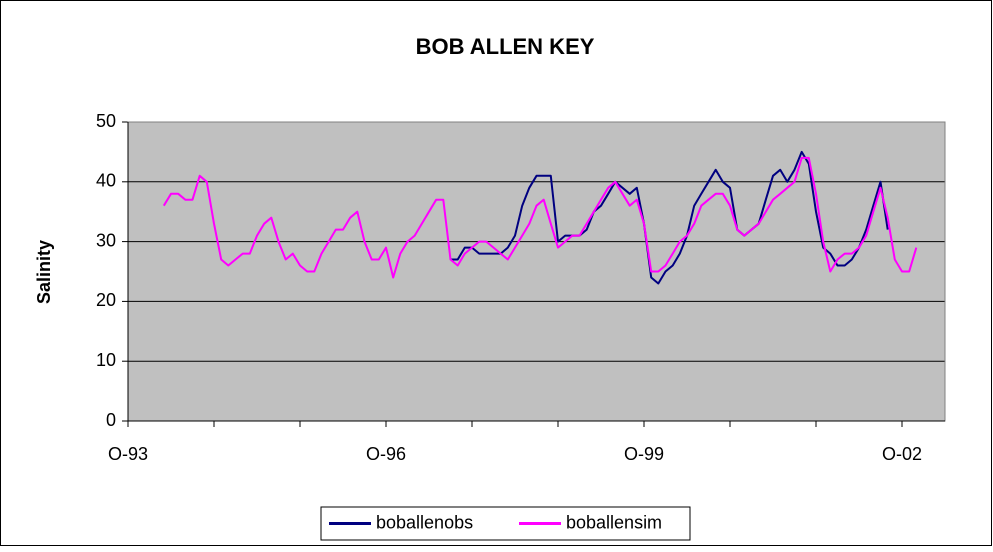  What do you see at coordinates (128, 454) in the screenshot?
I see `x-tick-label: O-93` at bounding box center [128, 454].